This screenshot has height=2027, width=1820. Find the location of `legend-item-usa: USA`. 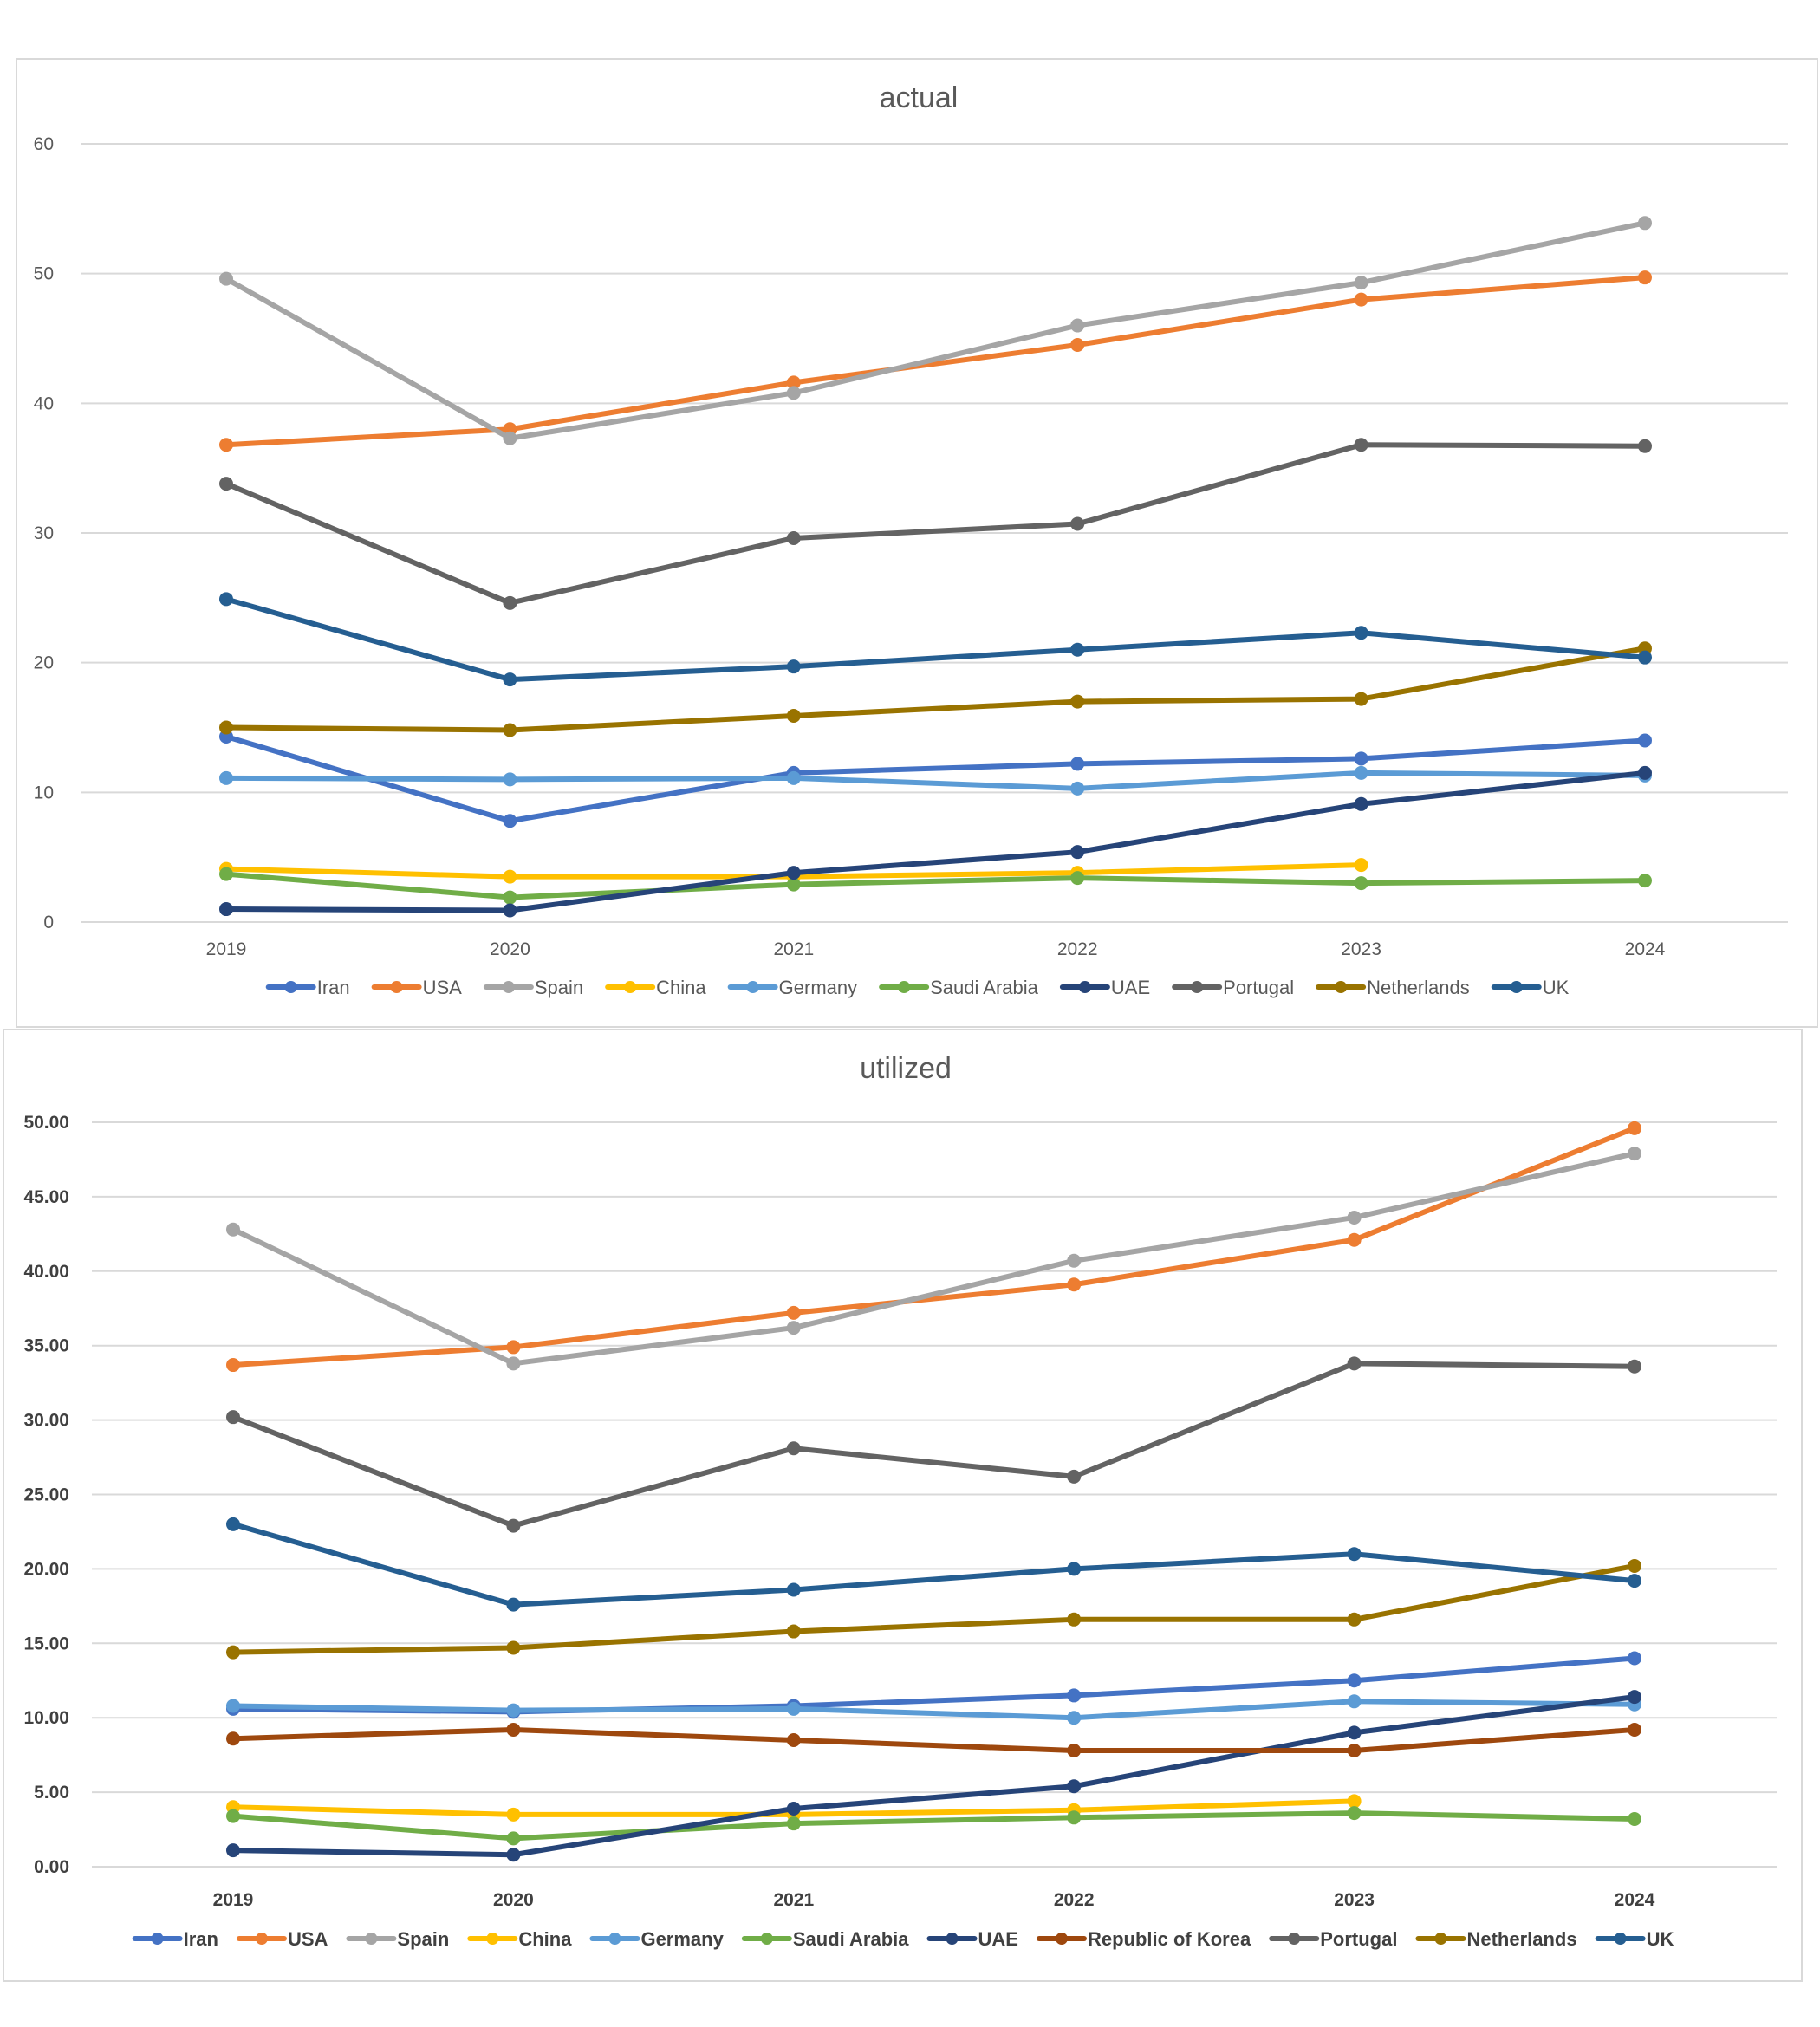

legend-item-usa: USA is located at coordinates (282, 1939).